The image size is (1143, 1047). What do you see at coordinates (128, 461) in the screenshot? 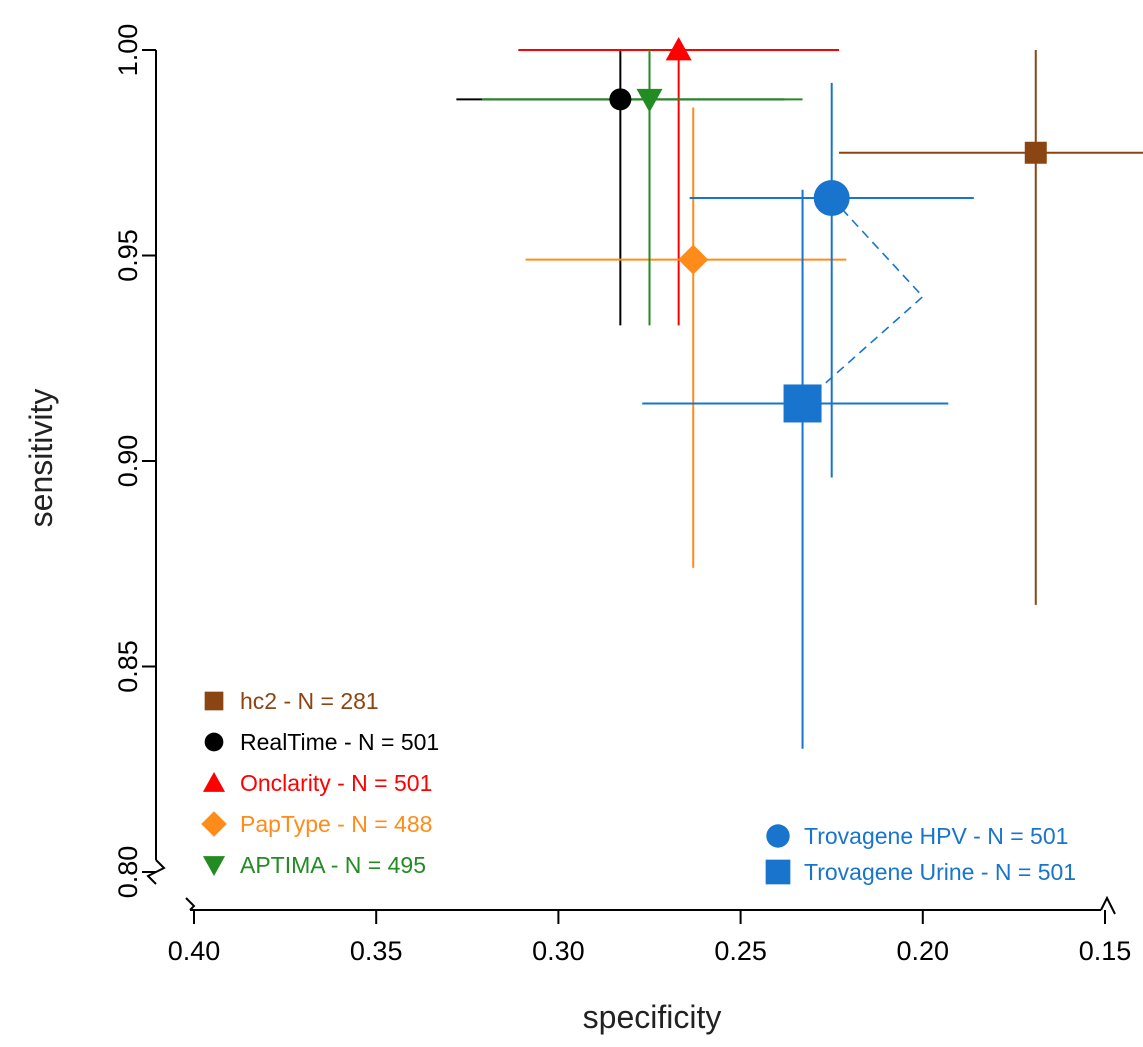
I see `y-tick-label: 0.90` at bounding box center [128, 461].